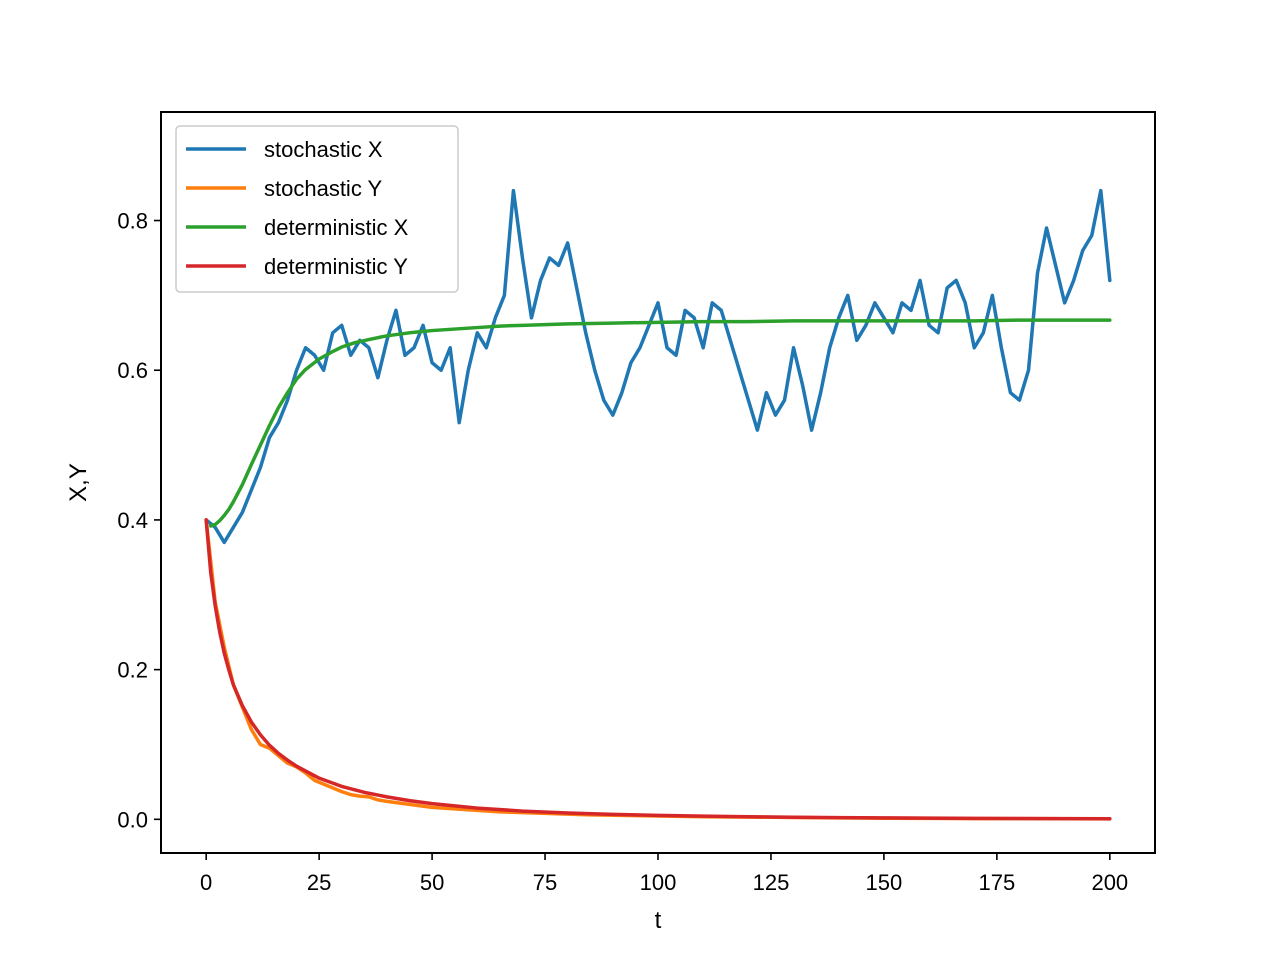  I want to click on x-tick-label: 25, so click(319, 882).